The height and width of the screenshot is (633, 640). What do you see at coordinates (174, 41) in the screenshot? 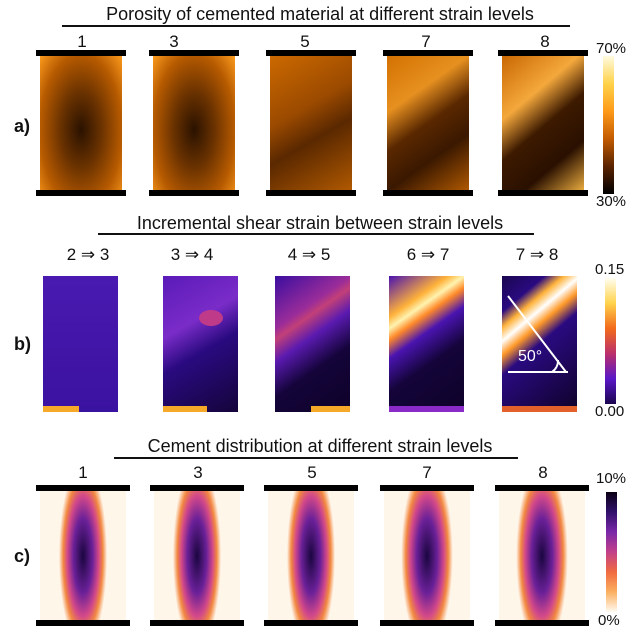
I see `strain-label-a-2: 3` at bounding box center [174, 41].